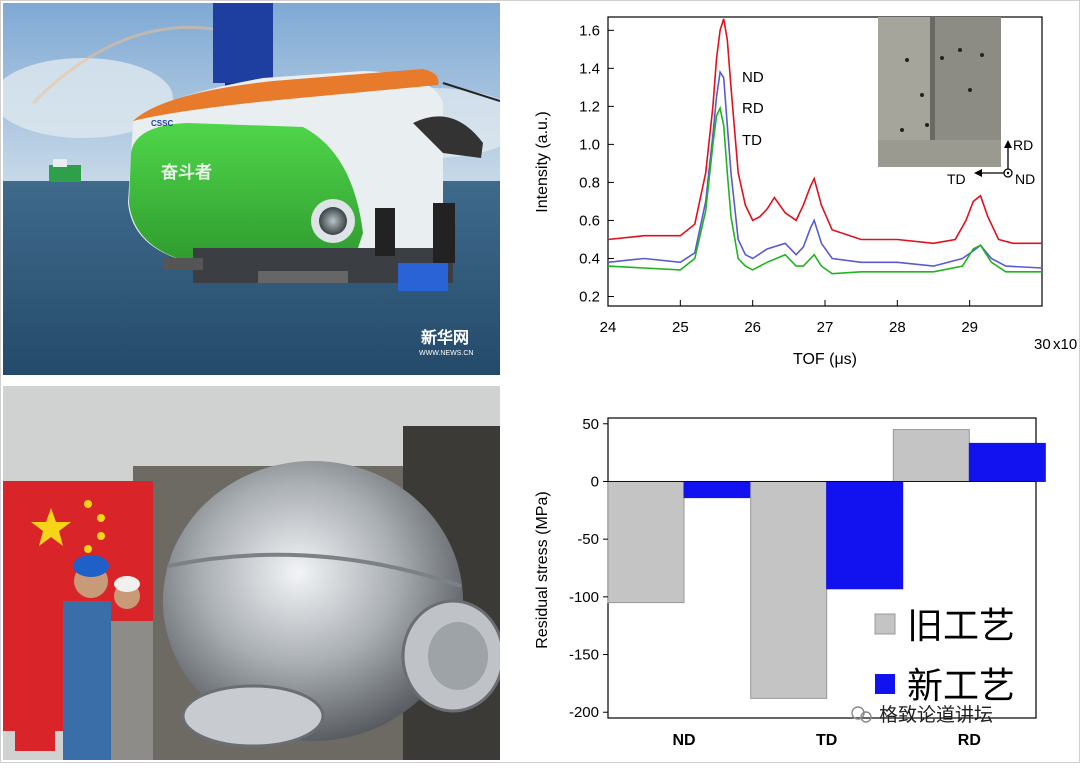 The height and width of the screenshot is (768, 1080). I want to click on tof-y-tick-label: 0.8, so click(589, 182).